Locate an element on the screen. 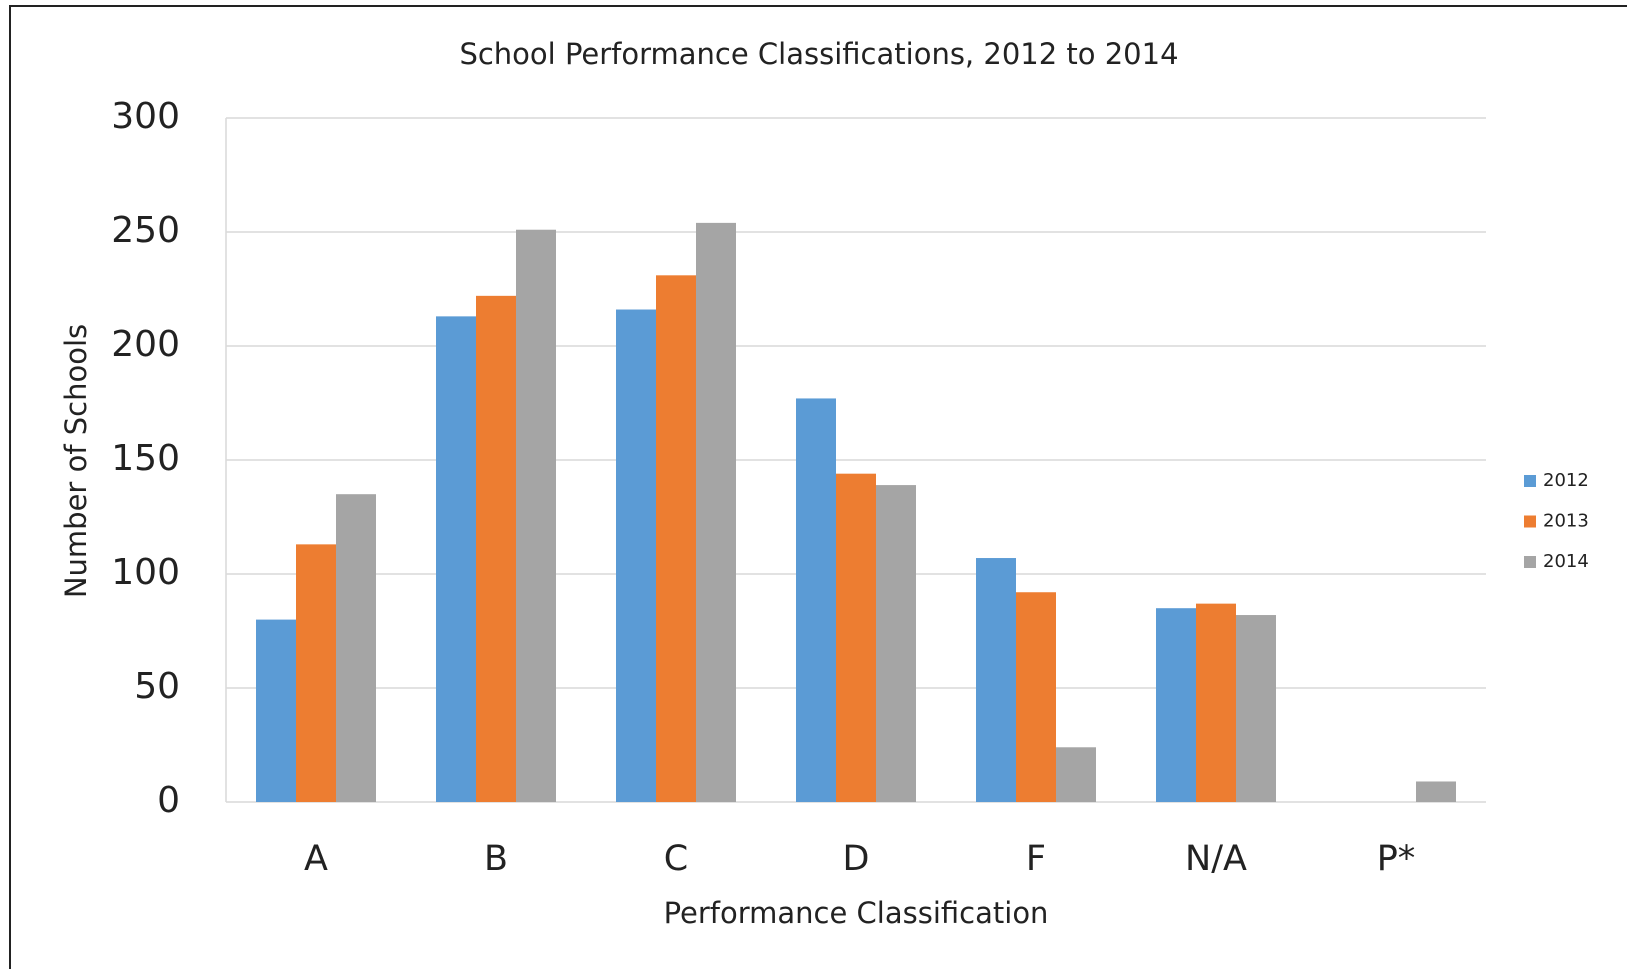 The height and width of the screenshot is (969, 1627). x-tick-label: C is located at coordinates (676, 859).